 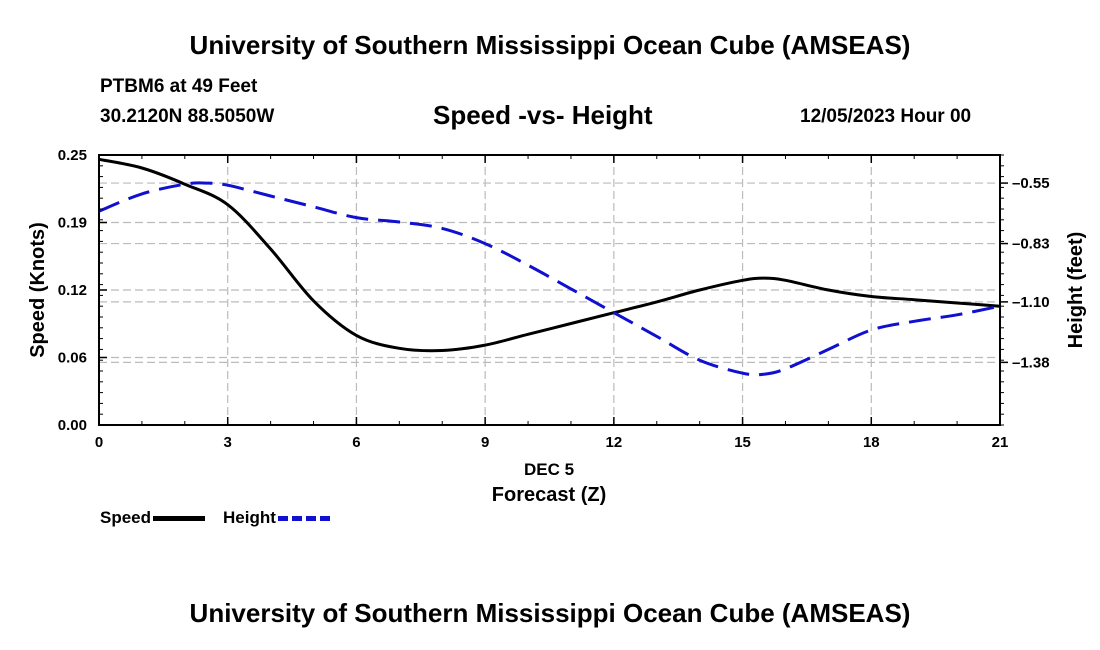 I want to click on y-tick-label: 0.12, so click(x=72, y=290).